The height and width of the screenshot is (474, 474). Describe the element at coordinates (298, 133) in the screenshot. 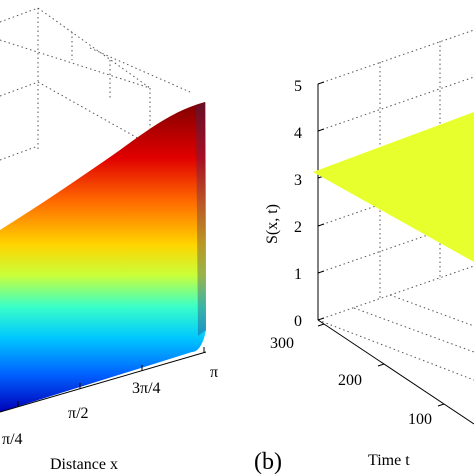

I see `panel-b-z-tick-4: 4` at that location.